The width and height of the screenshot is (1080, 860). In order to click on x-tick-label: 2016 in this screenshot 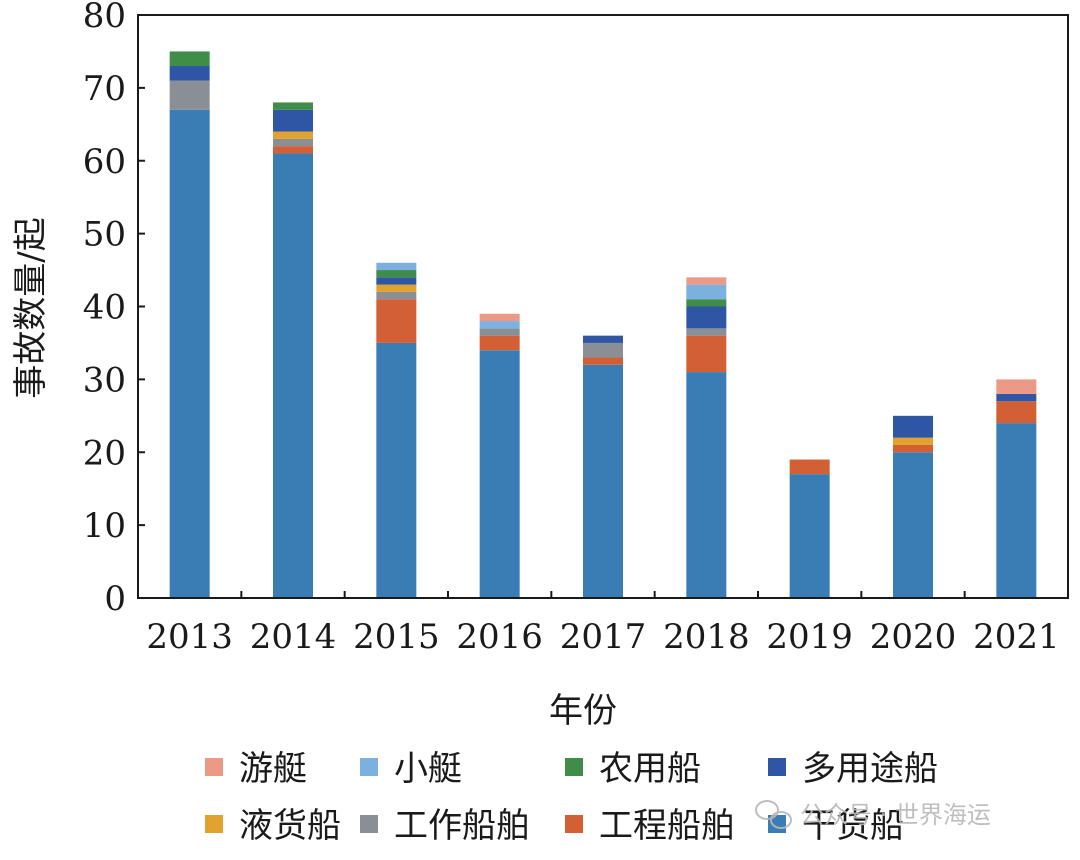, I will do `click(499, 637)`.